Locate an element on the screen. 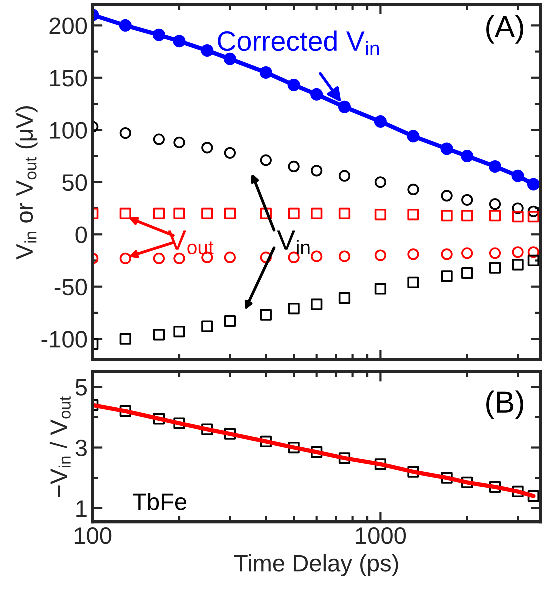 The image size is (543, 598). y-tick-label: 150 is located at coordinates (69, 78).